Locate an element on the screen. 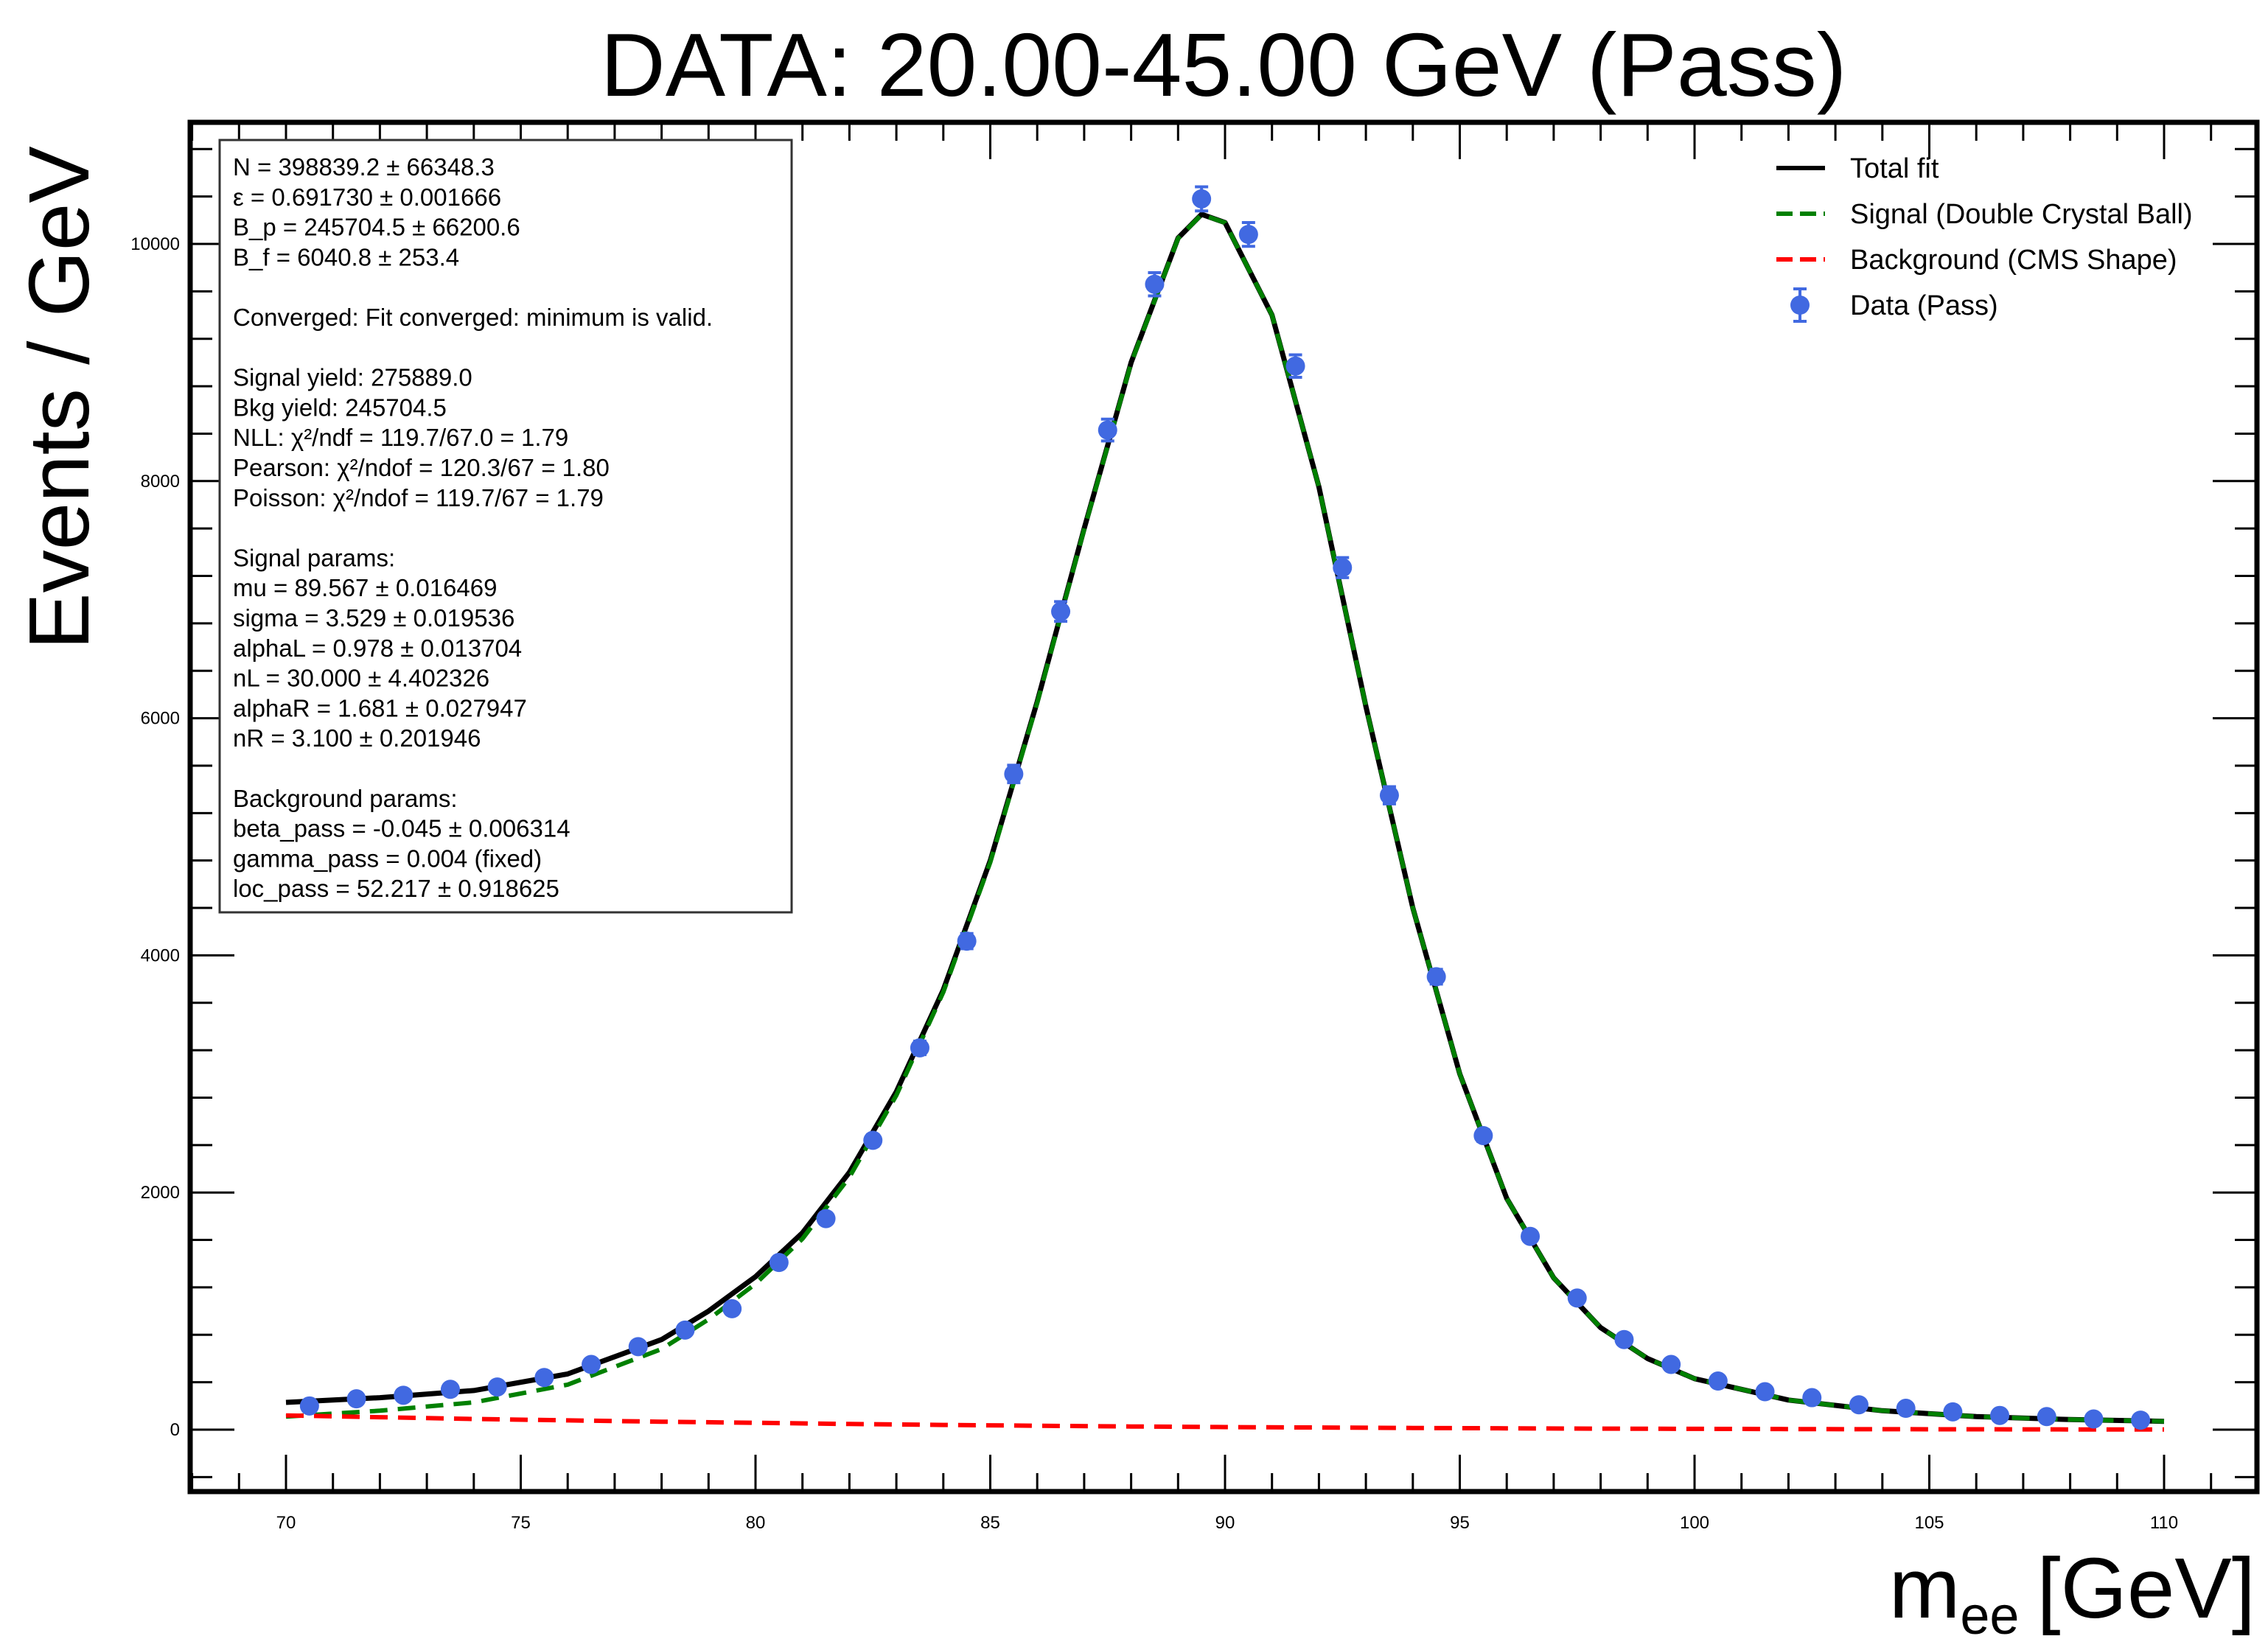 The image size is (2268, 1650). x-tick-label: 85 is located at coordinates (990, 1523).